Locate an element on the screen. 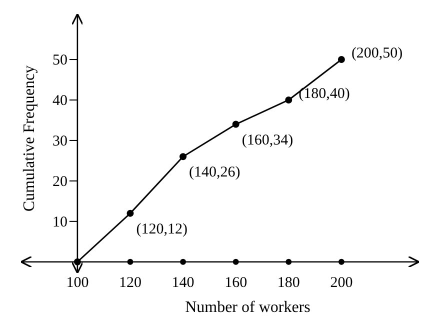  x-tick-label: 100 is located at coordinates (77, 282).